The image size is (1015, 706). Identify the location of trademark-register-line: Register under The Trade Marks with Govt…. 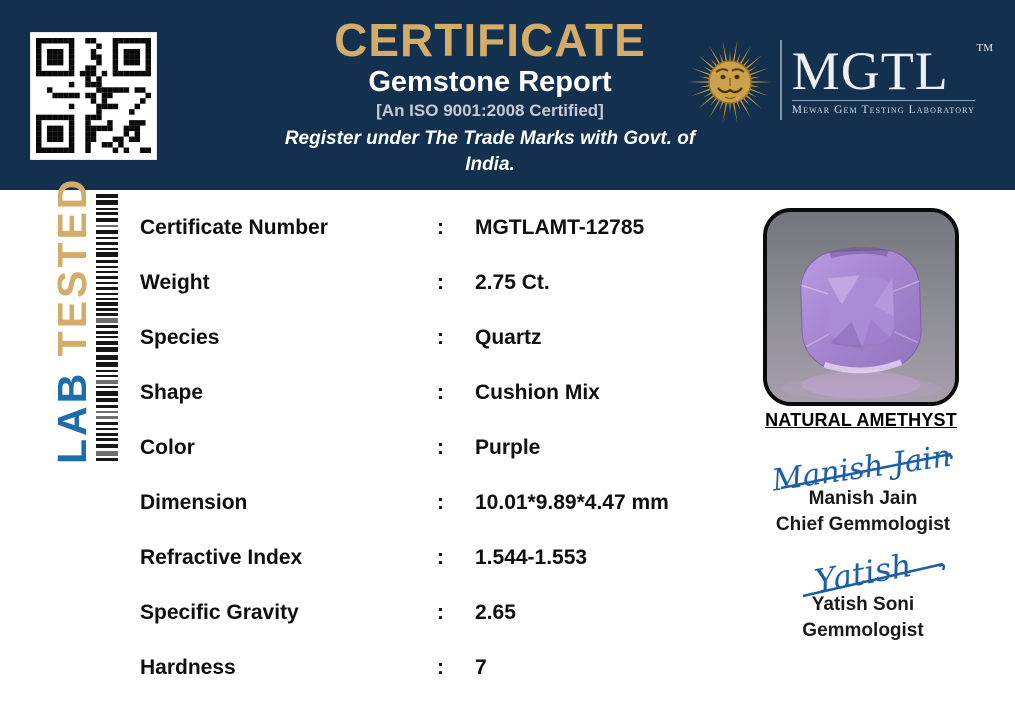
(490, 151).